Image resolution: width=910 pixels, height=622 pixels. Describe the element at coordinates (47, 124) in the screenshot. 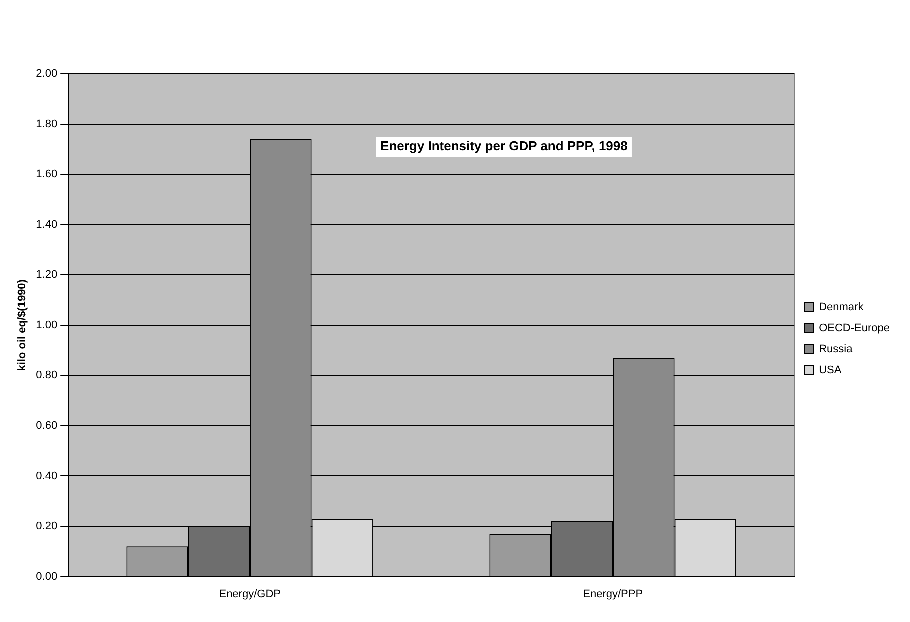

I see `y-tick-label: 1.80` at that location.